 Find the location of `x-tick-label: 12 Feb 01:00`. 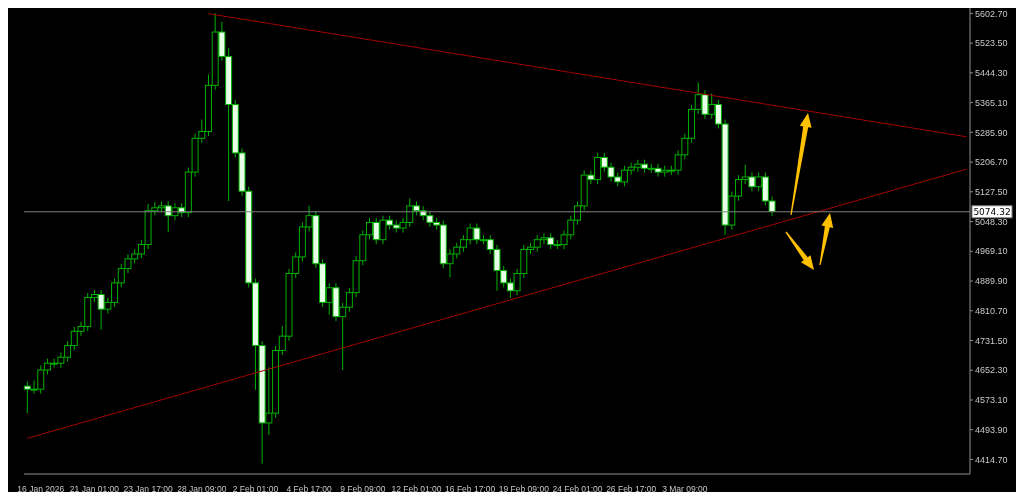

x-tick-label: 12 Feb 01:00 is located at coordinates (416, 489).